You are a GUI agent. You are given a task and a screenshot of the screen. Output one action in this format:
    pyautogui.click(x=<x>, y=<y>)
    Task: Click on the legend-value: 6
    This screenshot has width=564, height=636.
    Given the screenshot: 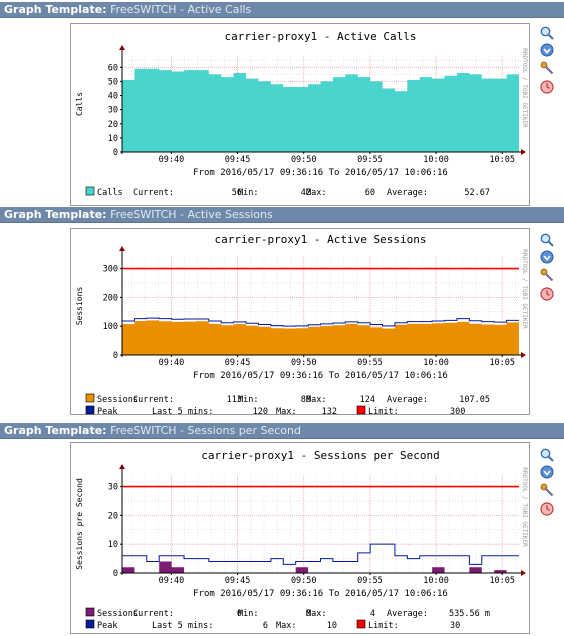 What is the action you would take?
    pyautogui.click(x=265, y=626)
    